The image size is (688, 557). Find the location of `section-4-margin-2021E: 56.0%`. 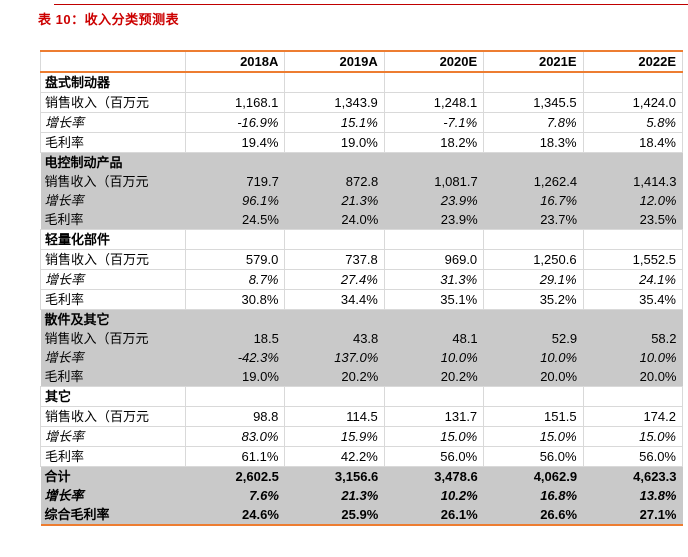

section-4-margin-2021E: 56.0% is located at coordinates (533, 456).